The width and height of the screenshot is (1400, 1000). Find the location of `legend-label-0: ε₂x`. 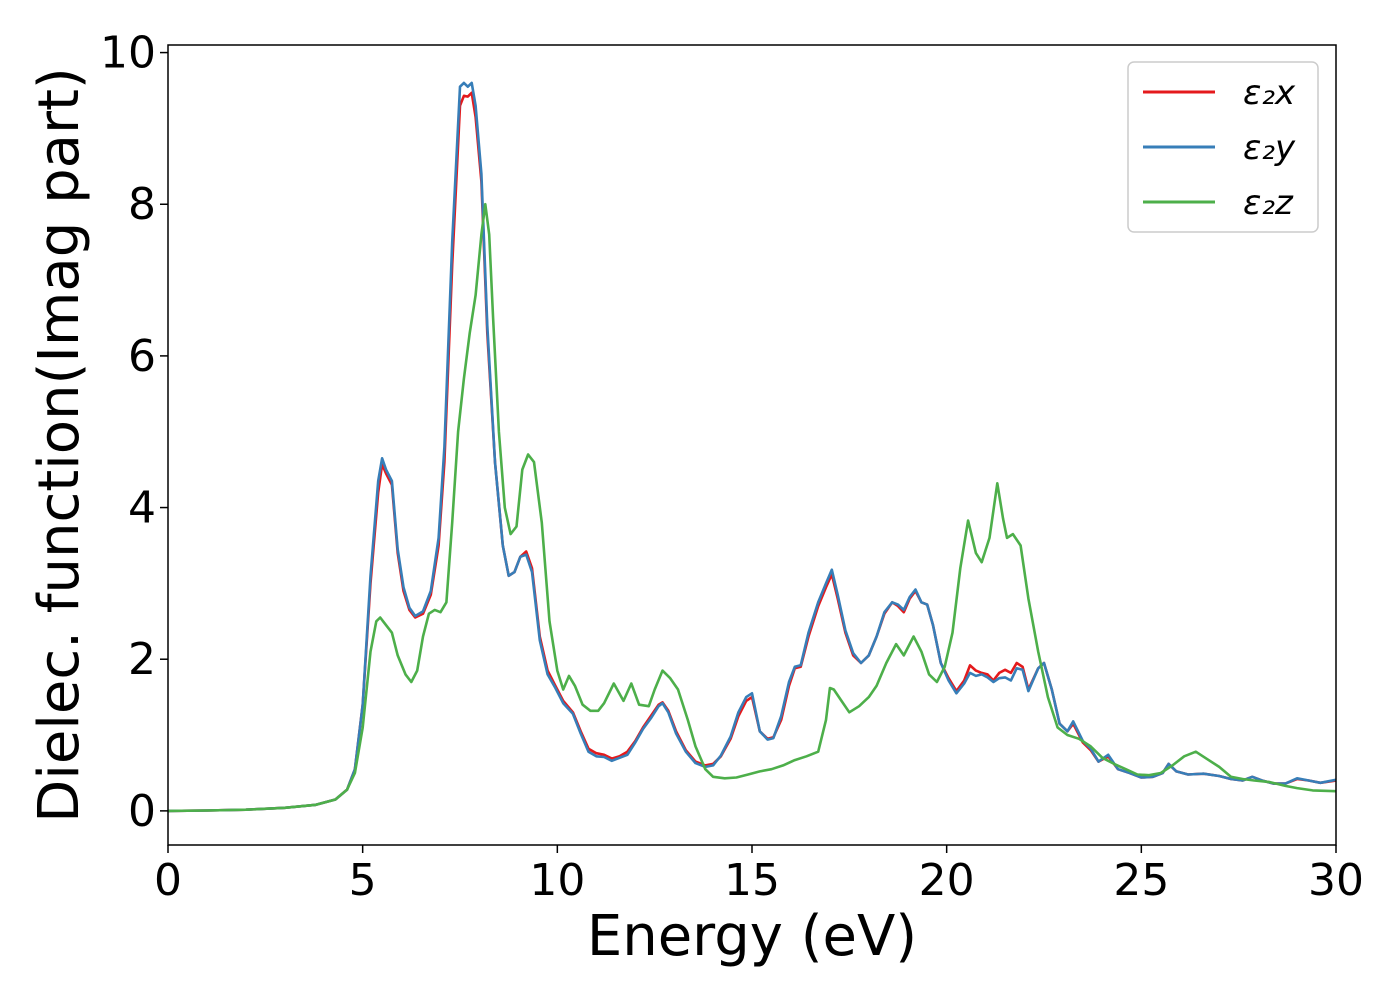

legend-label-0: ε₂x is located at coordinates (1269, 93).